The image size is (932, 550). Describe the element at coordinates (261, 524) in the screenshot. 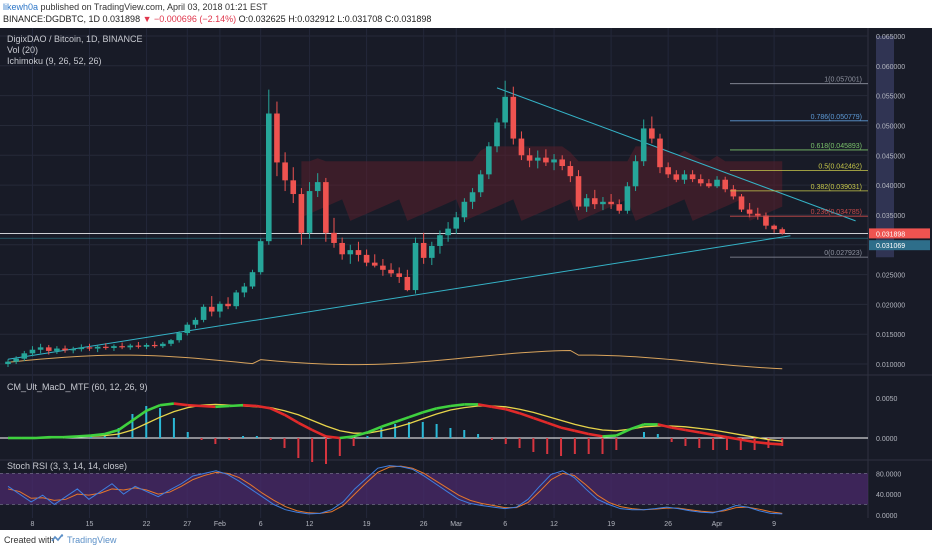

I see `x-tick-label: 6` at that location.